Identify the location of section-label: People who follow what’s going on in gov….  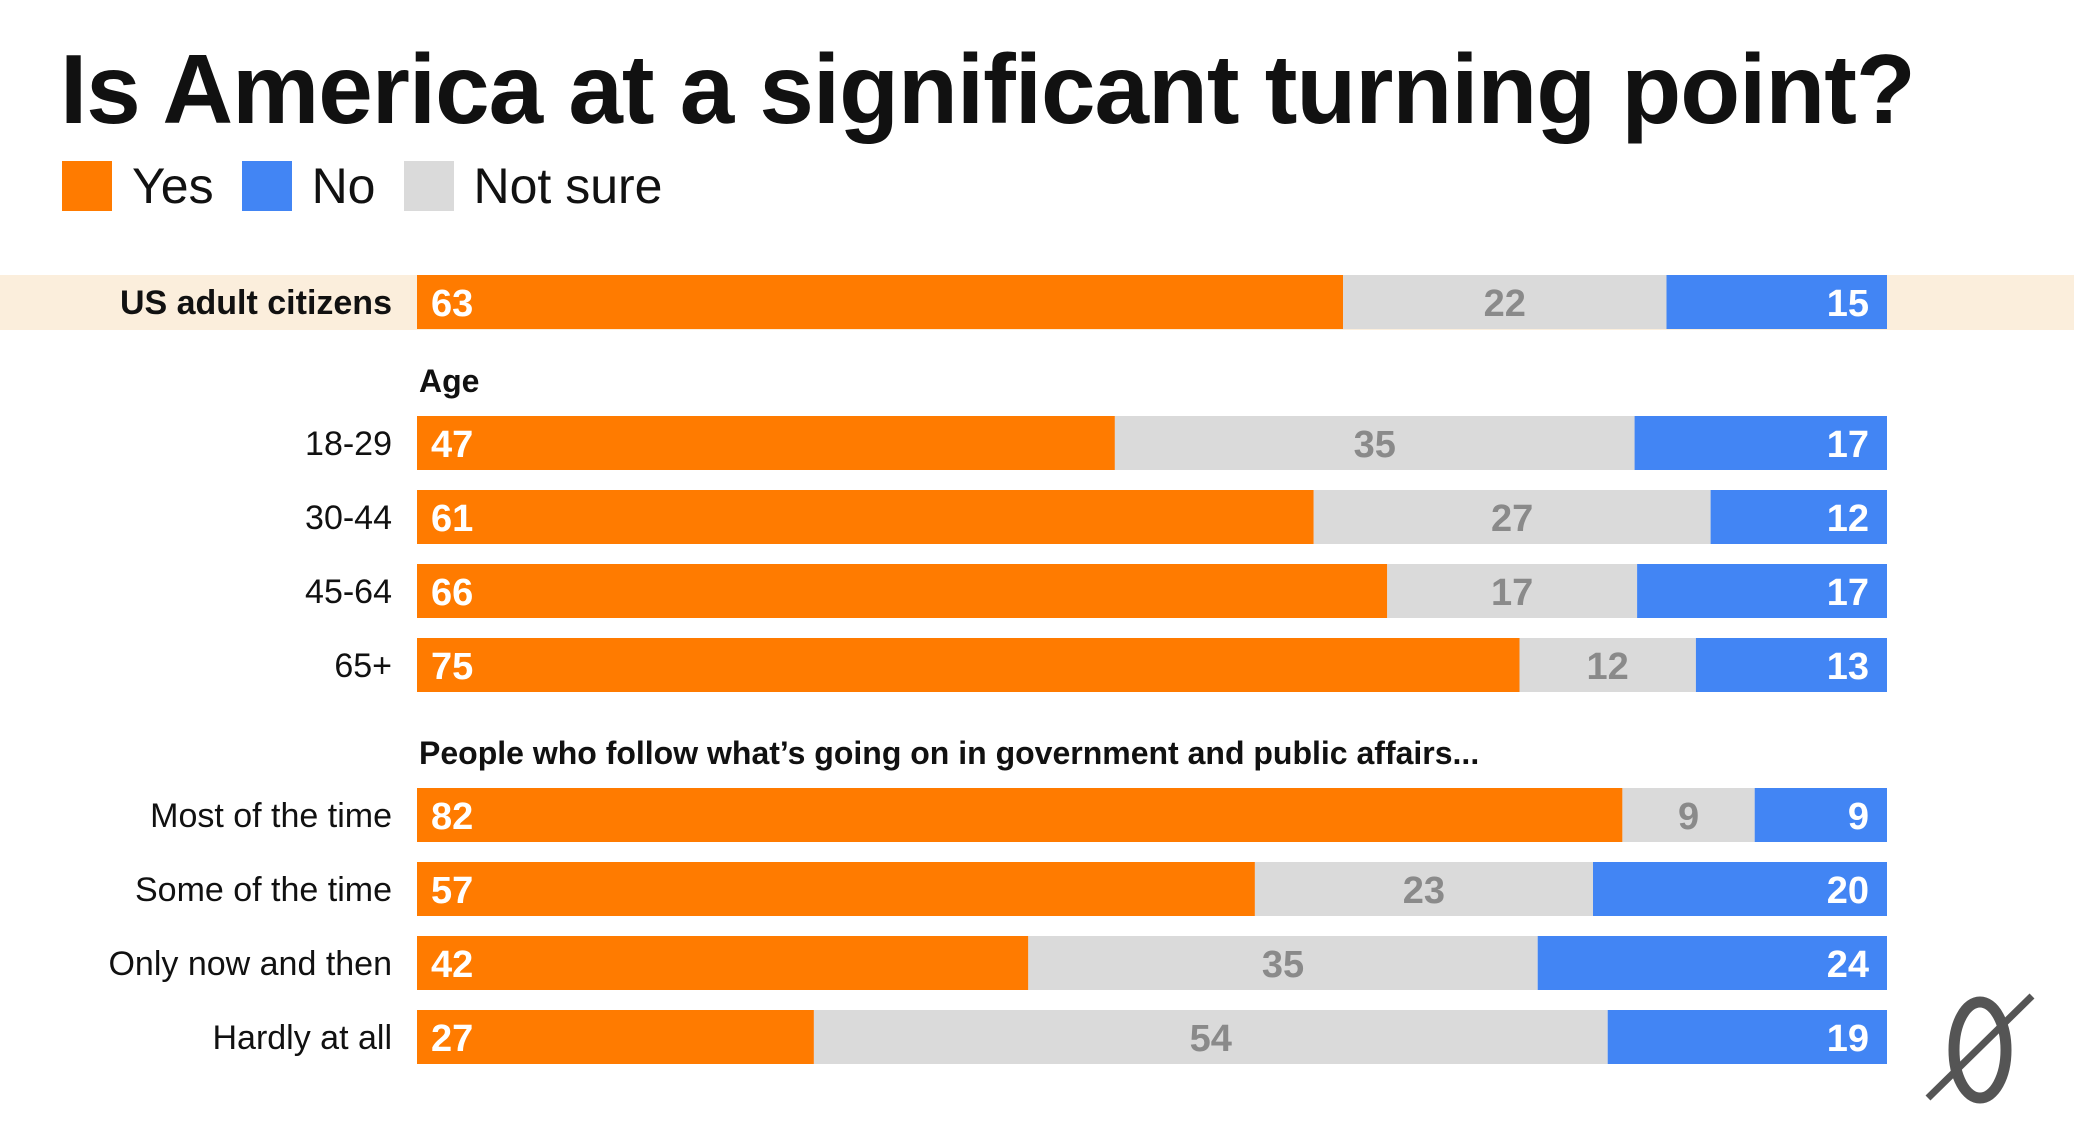
(949, 753).